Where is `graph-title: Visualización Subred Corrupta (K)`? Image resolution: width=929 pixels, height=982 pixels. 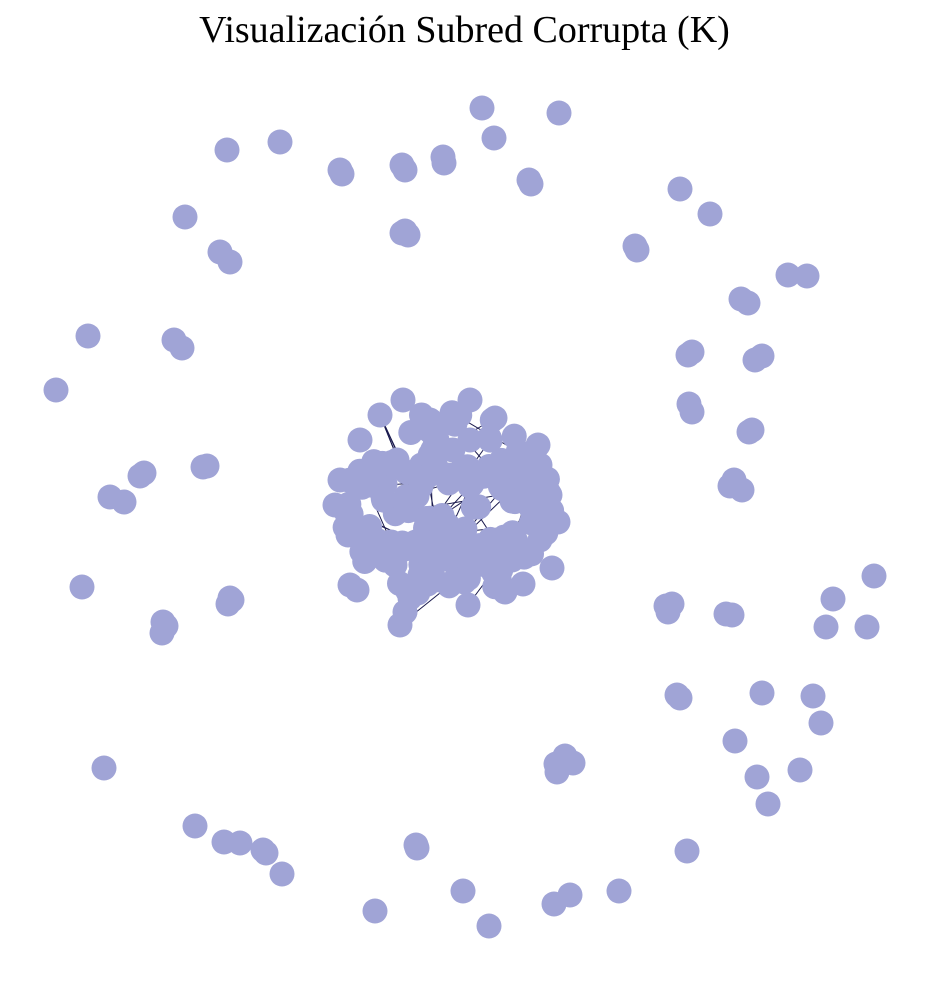
graph-title: Visualización Subred Corrupta (K) is located at coordinates (464, 30).